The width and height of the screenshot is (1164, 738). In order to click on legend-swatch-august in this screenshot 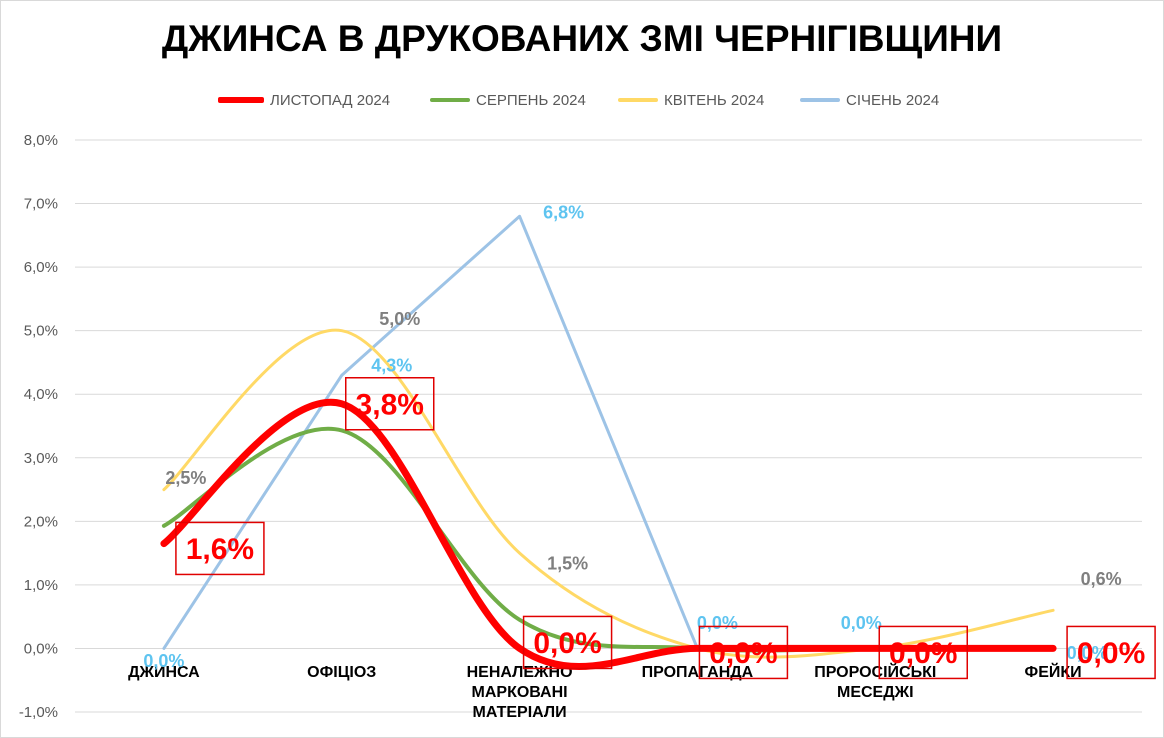, I will do `click(450, 100)`.